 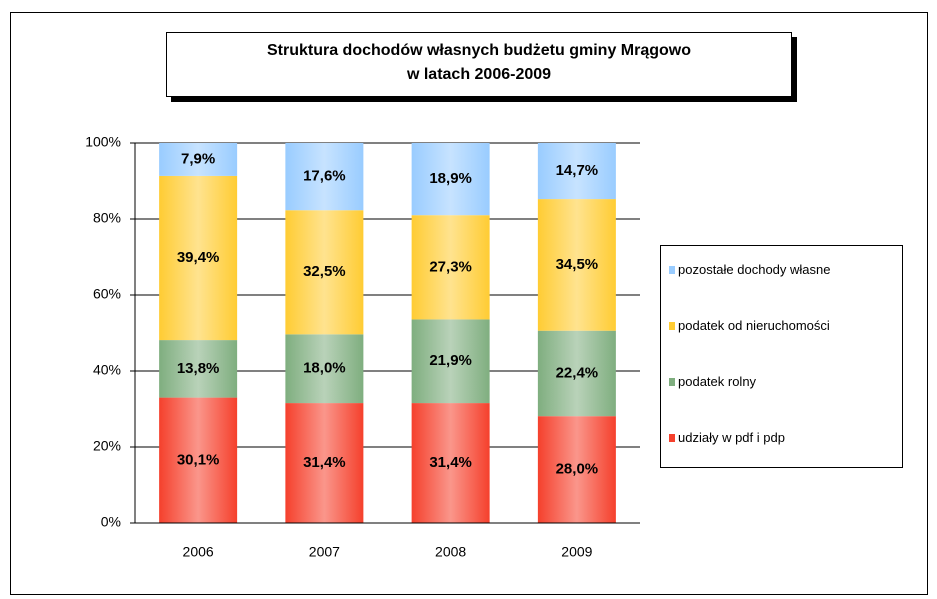 I want to click on x-tick-label: 2007, so click(x=324, y=552).